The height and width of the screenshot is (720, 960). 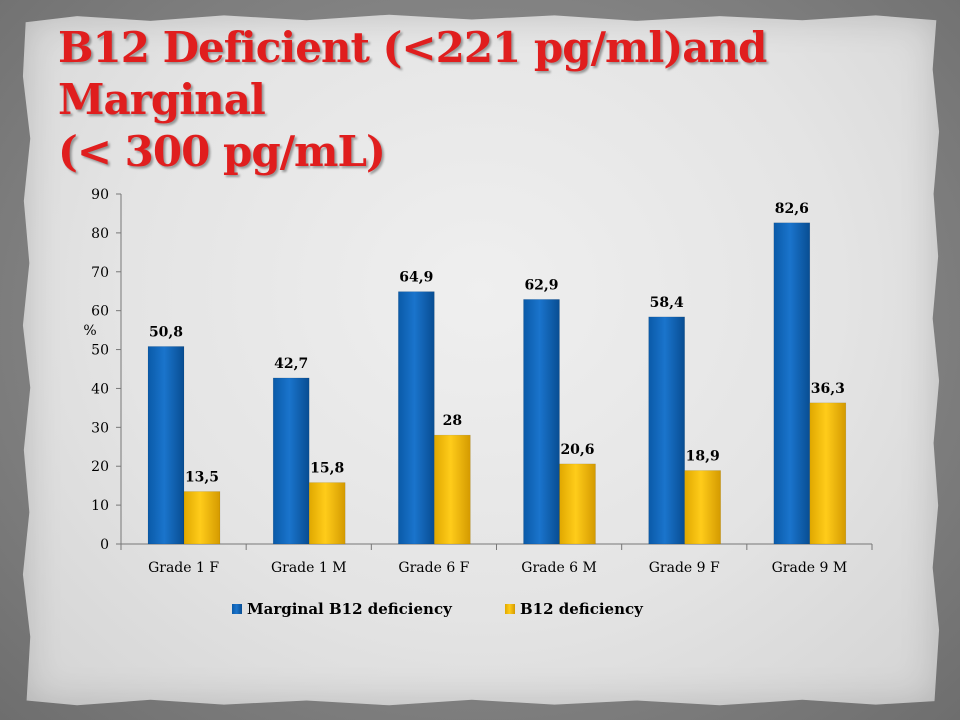 I want to click on y-axis-label: %, so click(x=89, y=331).